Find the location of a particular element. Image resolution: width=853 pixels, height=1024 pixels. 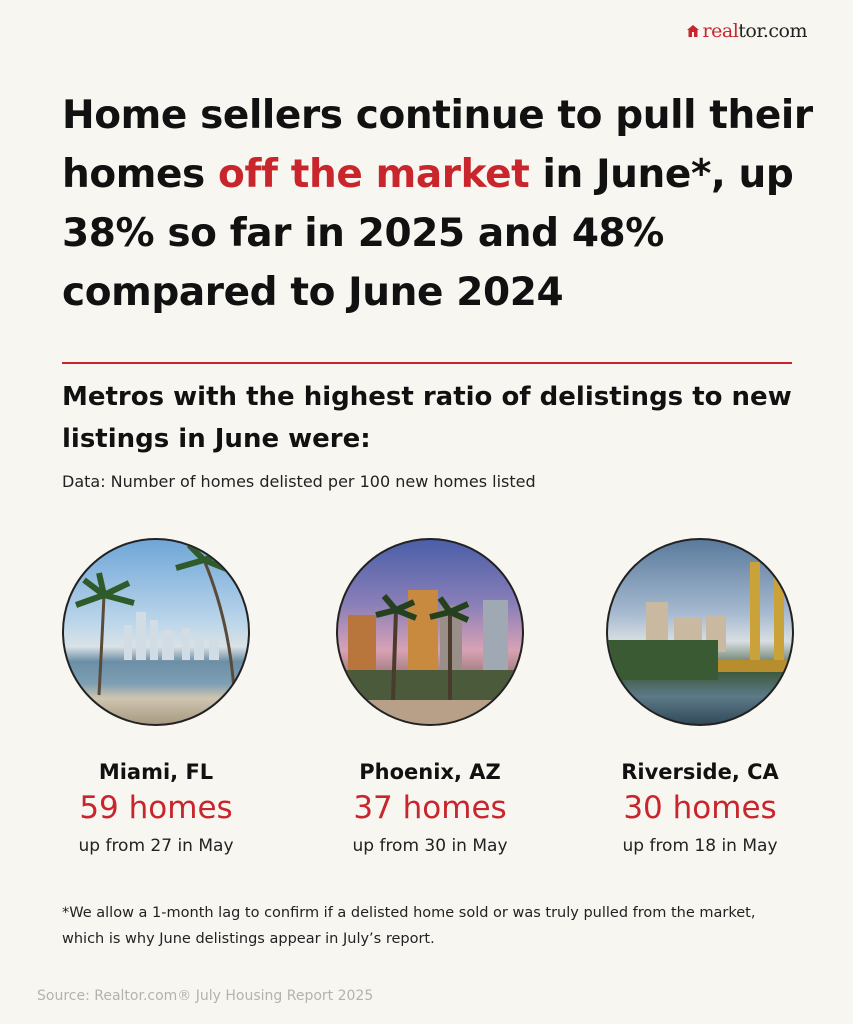

metro-card-phoenix: Phoenix, AZ 37 homes up from 30 in May is located at coordinates (430, 697).